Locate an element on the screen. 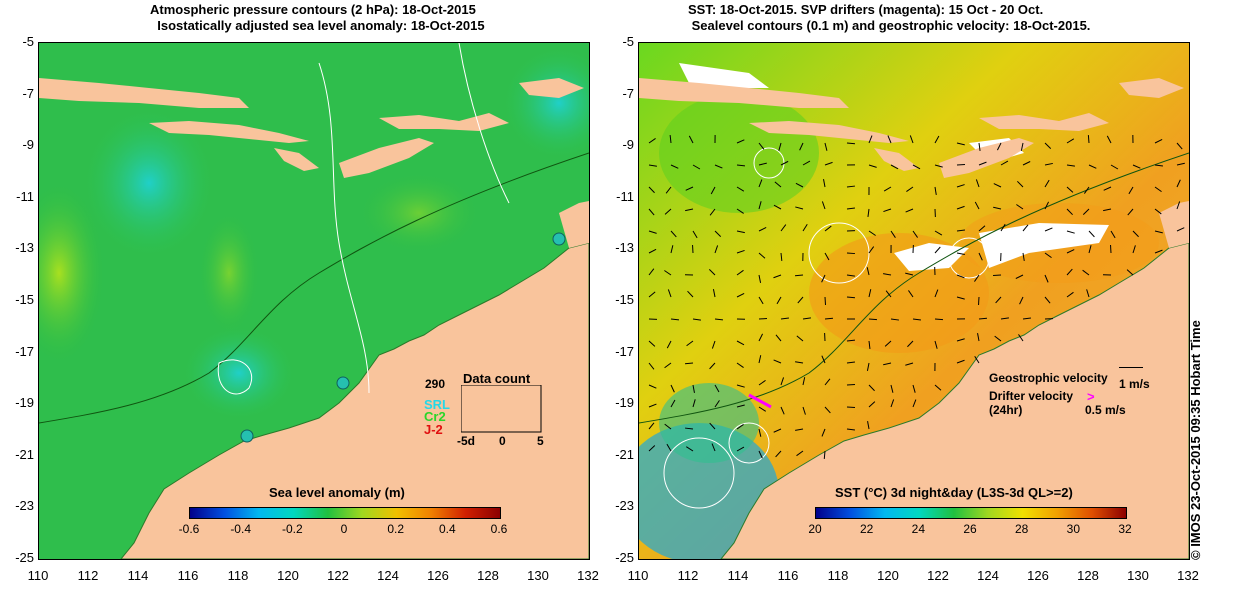 Image resolution: width=1250 pixels, height=590 pixels. drifter-velocity-label: Drifter velocity (24hr) is located at coordinates (1031, 403).